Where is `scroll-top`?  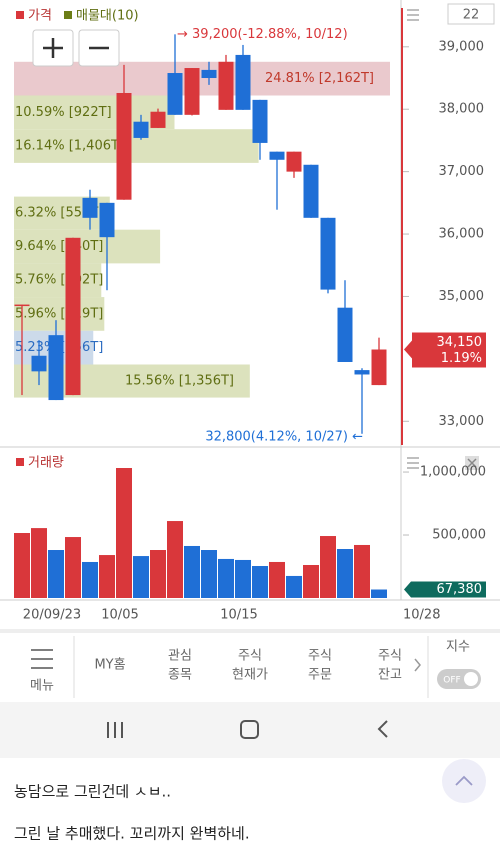
scroll-top is located at coordinates (464, 781).